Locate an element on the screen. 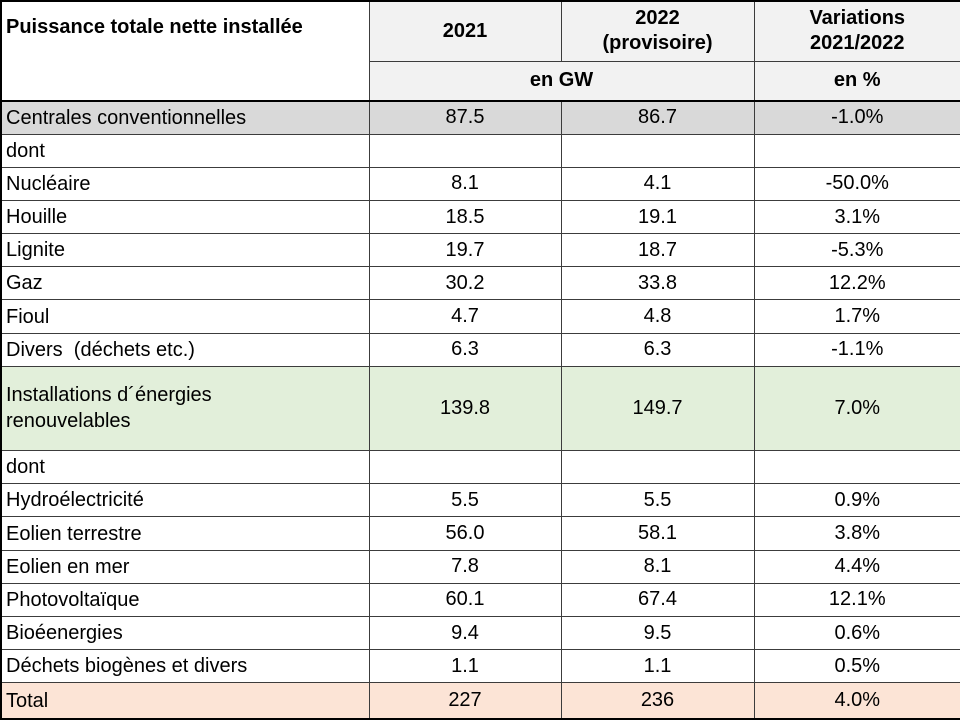  value-variation: 7.0% is located at coordinates (856, 408).